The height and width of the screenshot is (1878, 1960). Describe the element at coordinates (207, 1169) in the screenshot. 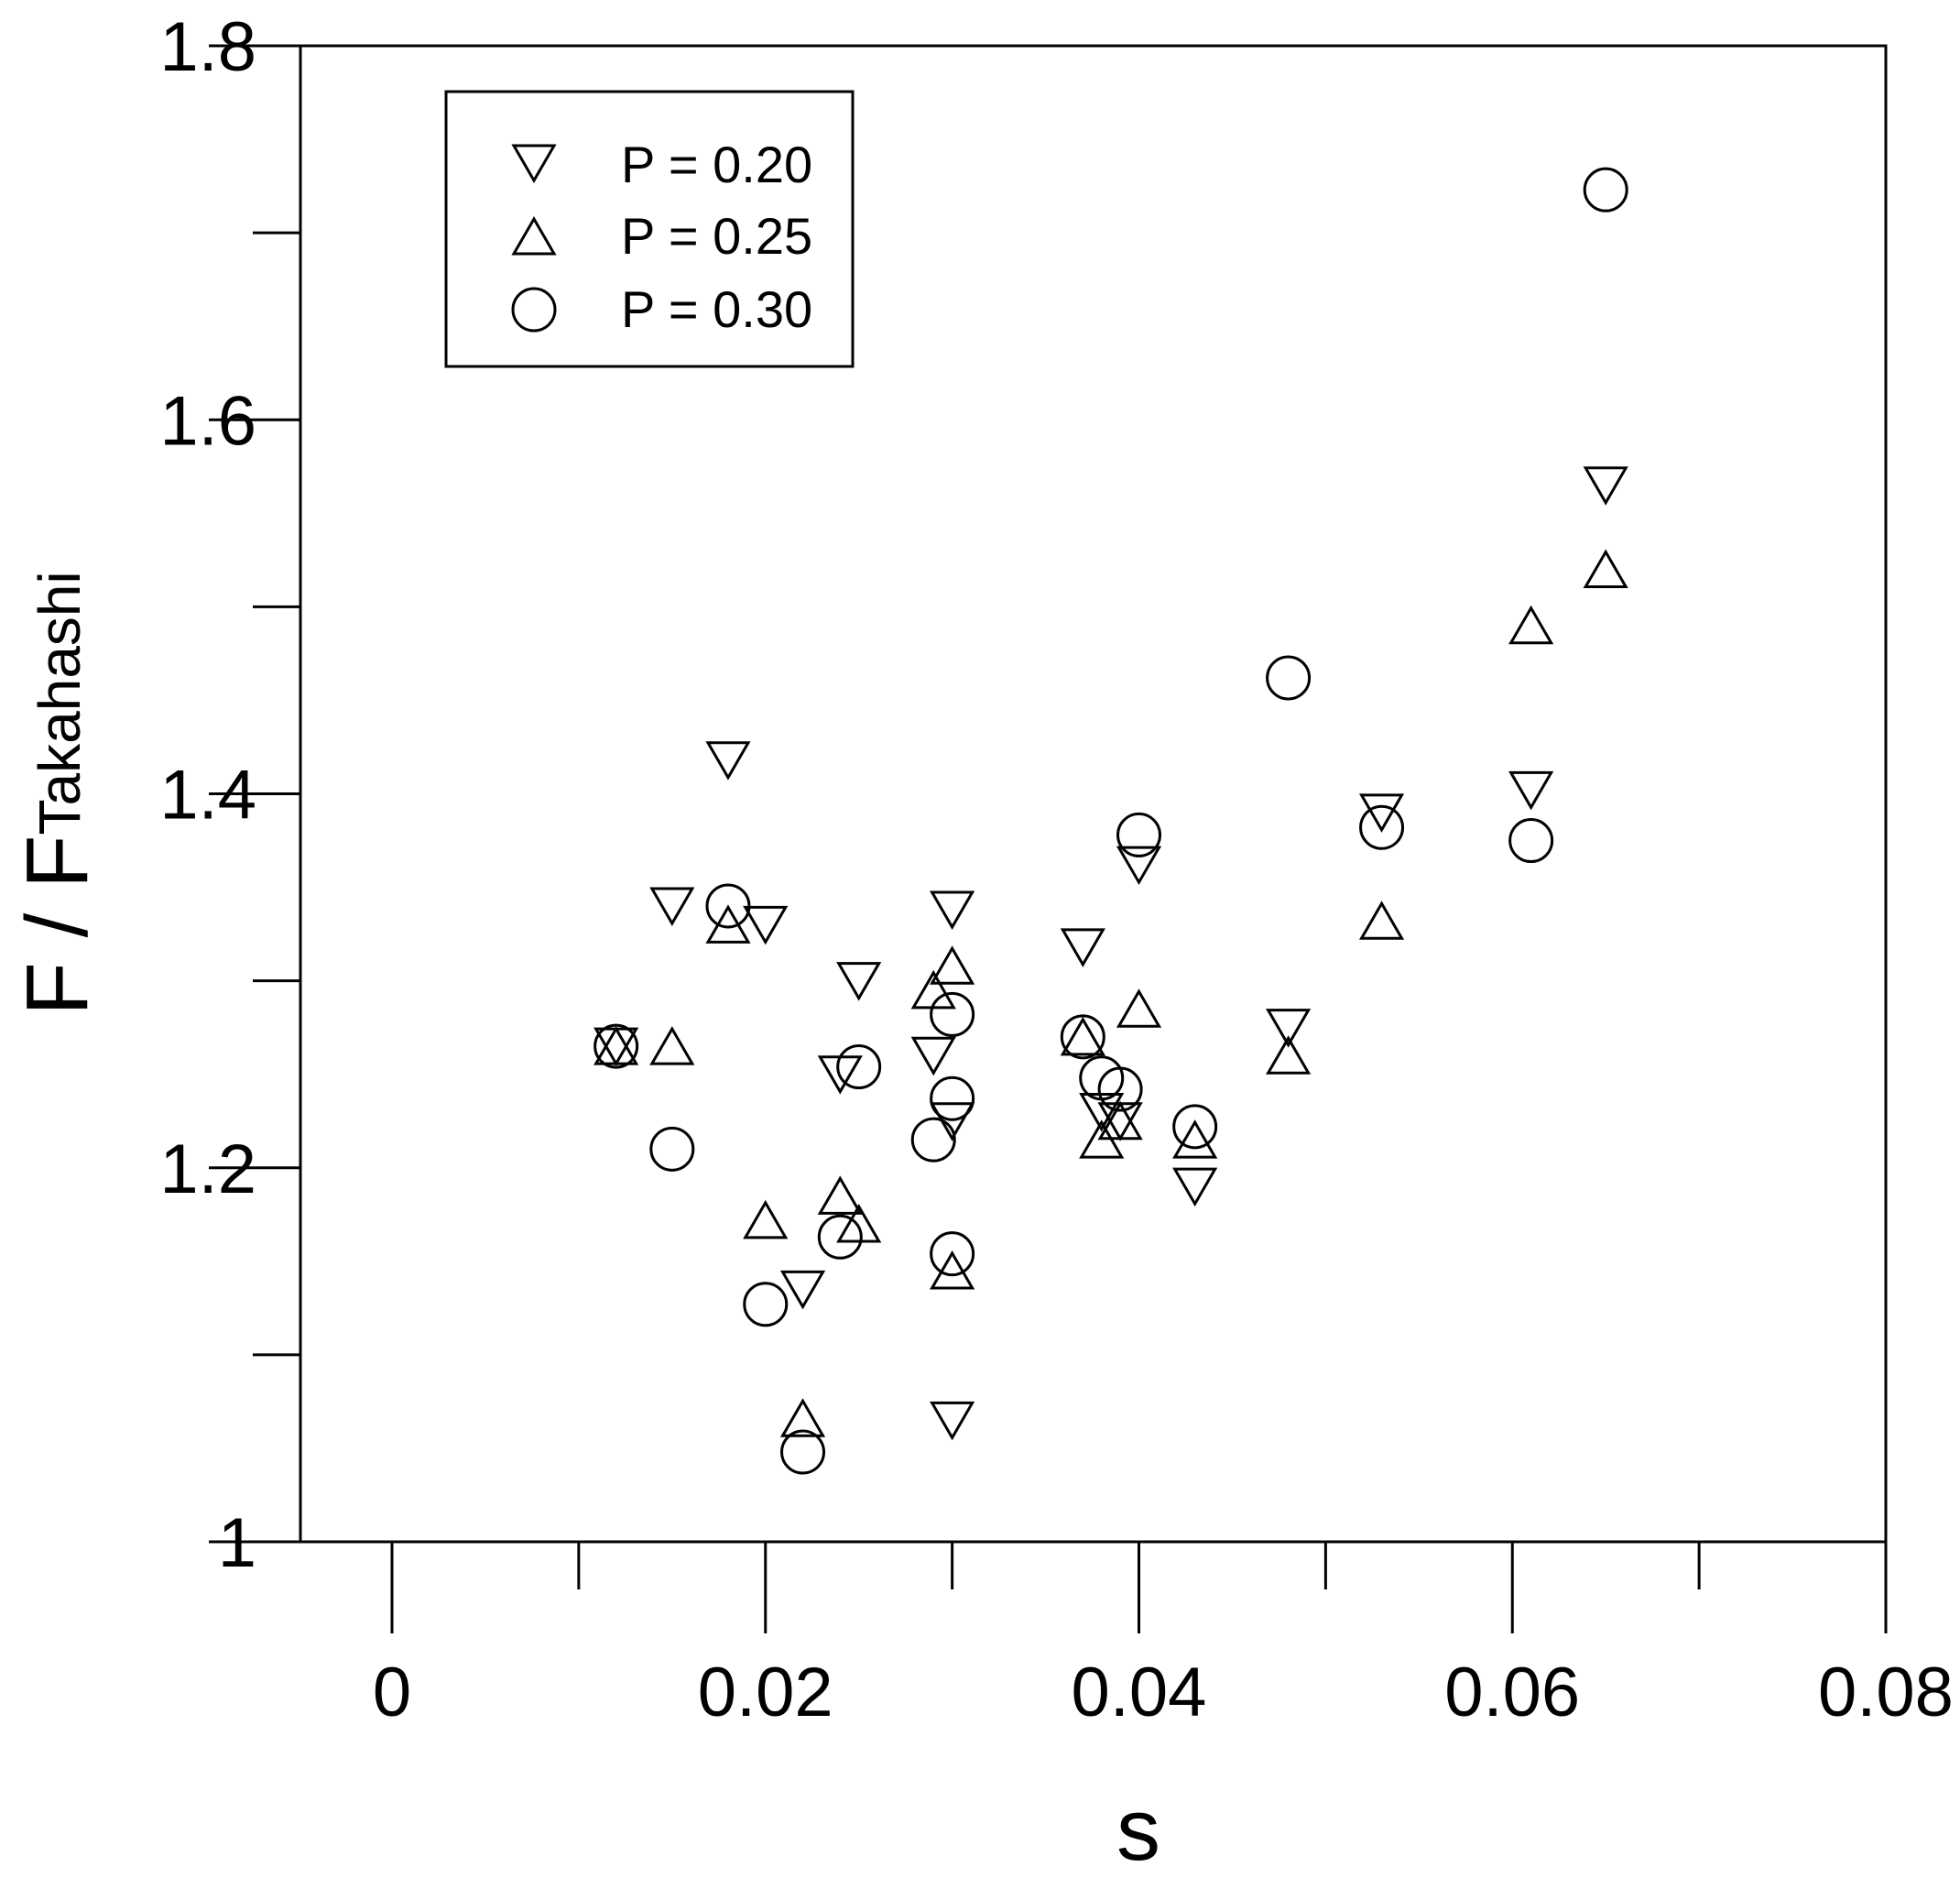

I see `y-tick-label: 1.2` at that location.